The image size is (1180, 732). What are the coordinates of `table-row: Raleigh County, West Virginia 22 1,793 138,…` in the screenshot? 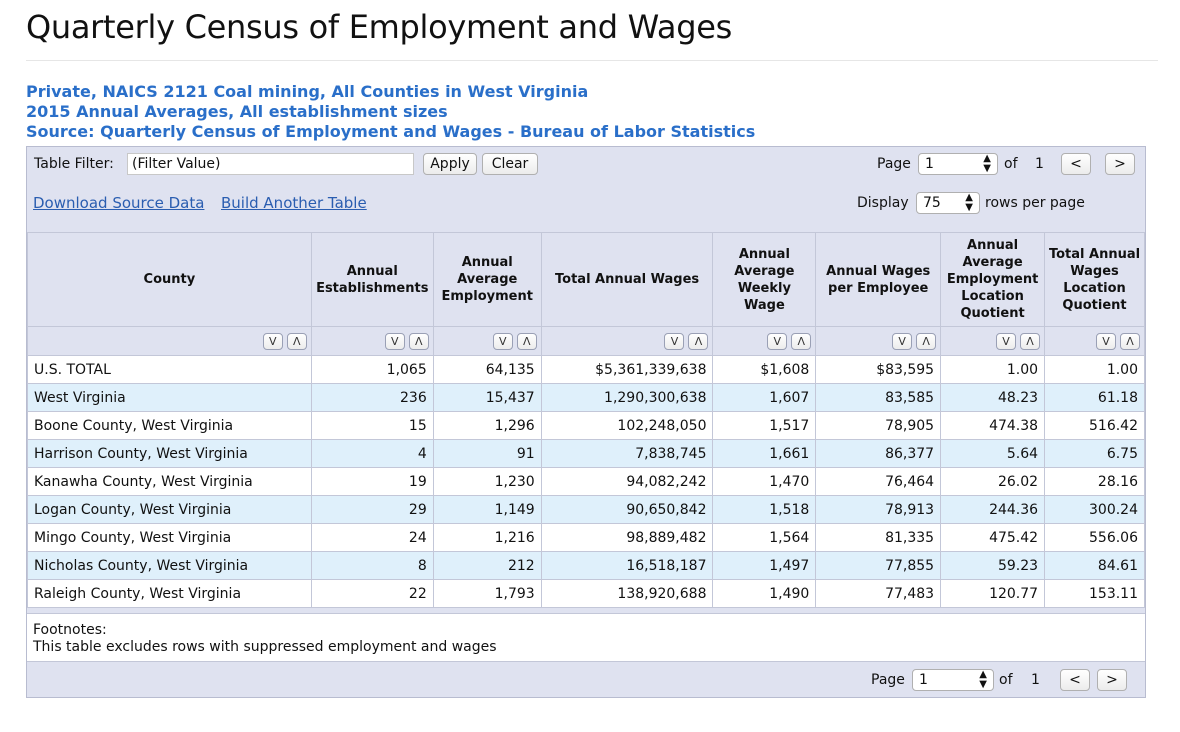 It's located at (586, 593).